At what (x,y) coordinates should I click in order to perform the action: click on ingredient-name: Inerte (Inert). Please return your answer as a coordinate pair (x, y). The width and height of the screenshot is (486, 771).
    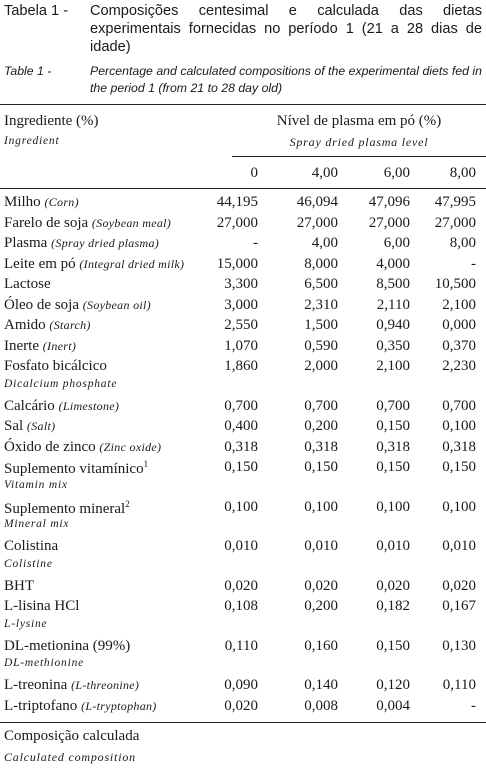
    Looking at the image, I should click on (40, 346).